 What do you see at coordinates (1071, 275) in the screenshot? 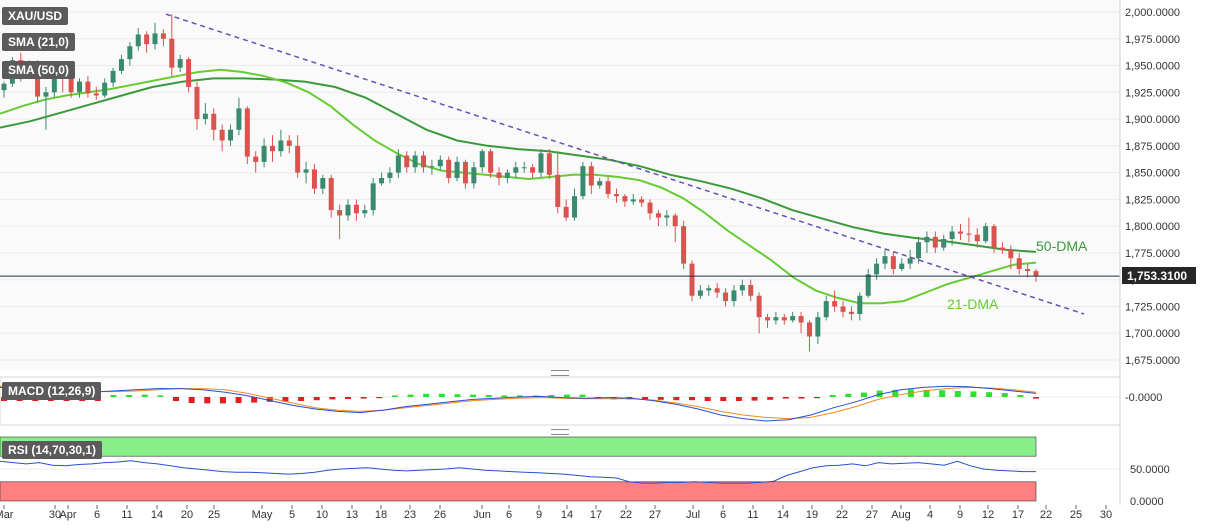
I see `price-annotations: 50-DMA 21-DMA 1,753.3100` at bounding box center [1071, 275].